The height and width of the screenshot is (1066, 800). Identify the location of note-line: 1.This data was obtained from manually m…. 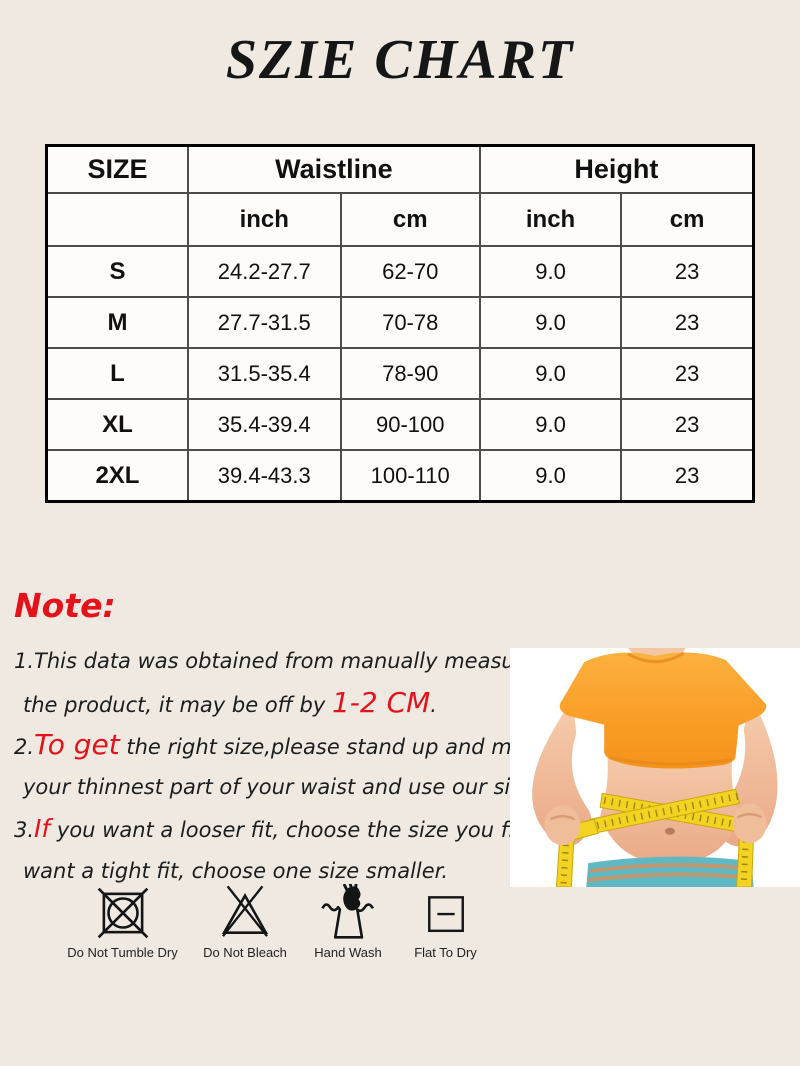
(285, 661).